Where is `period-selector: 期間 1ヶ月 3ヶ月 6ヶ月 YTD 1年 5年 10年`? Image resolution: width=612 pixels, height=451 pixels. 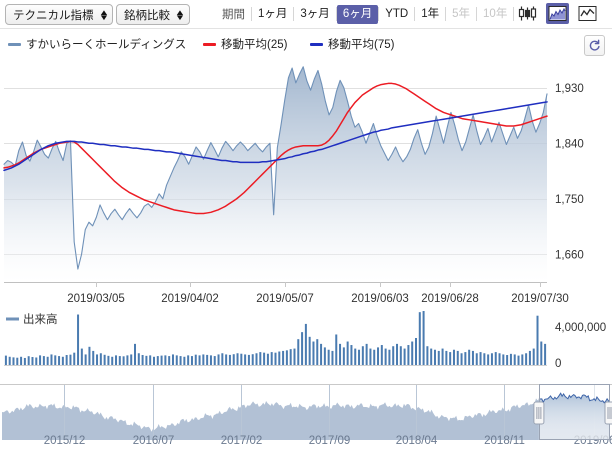 period-selector: 期間 1ヶ月 3ヶ月 6ヶ月 YTD 1年 5年 10年 is located at coordinates (368, 14).